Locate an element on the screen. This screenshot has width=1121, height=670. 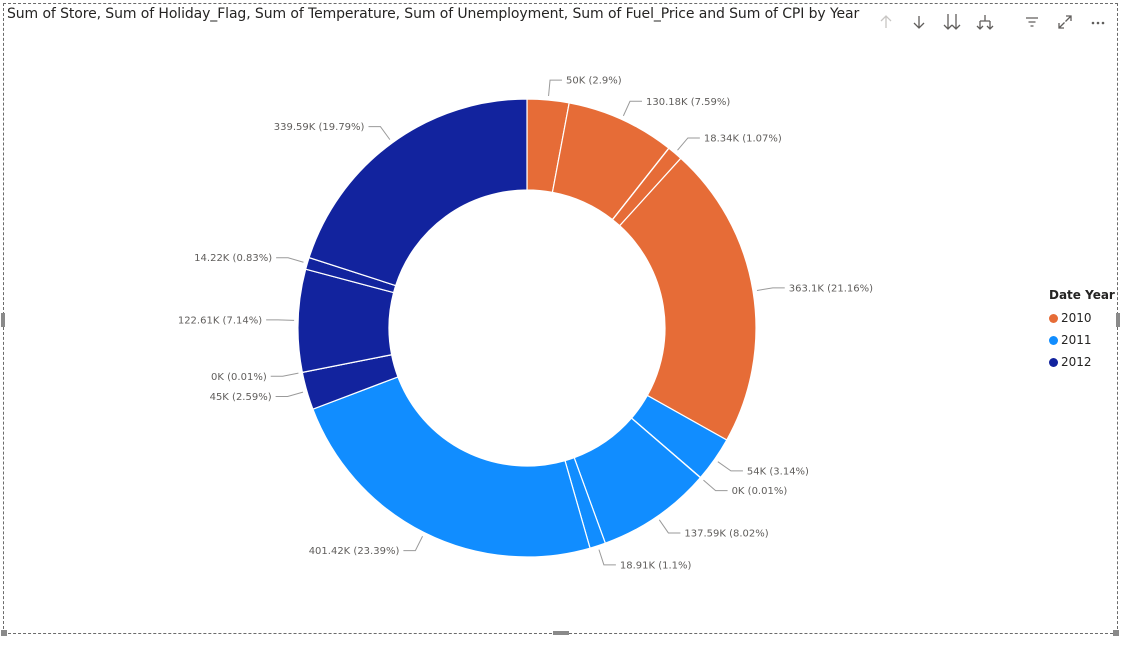
data-label-6: 0K (0.01%) is located at coordinates (760, 491).